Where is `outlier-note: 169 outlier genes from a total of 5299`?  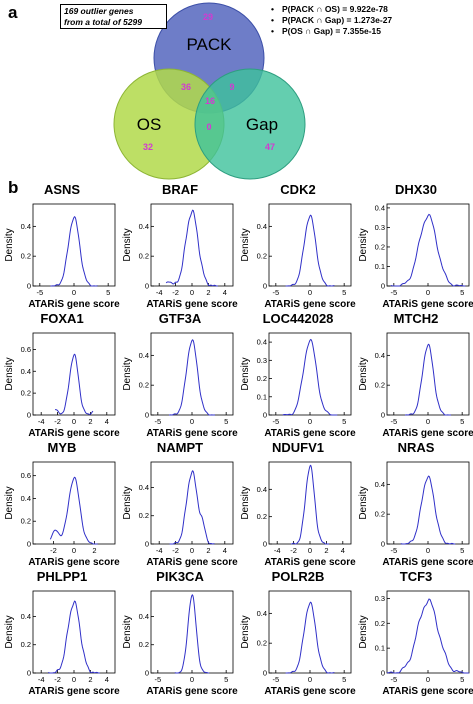 outlier-note: 169 outlier genes from a total of 5299 is located at coordinates (113, 16).